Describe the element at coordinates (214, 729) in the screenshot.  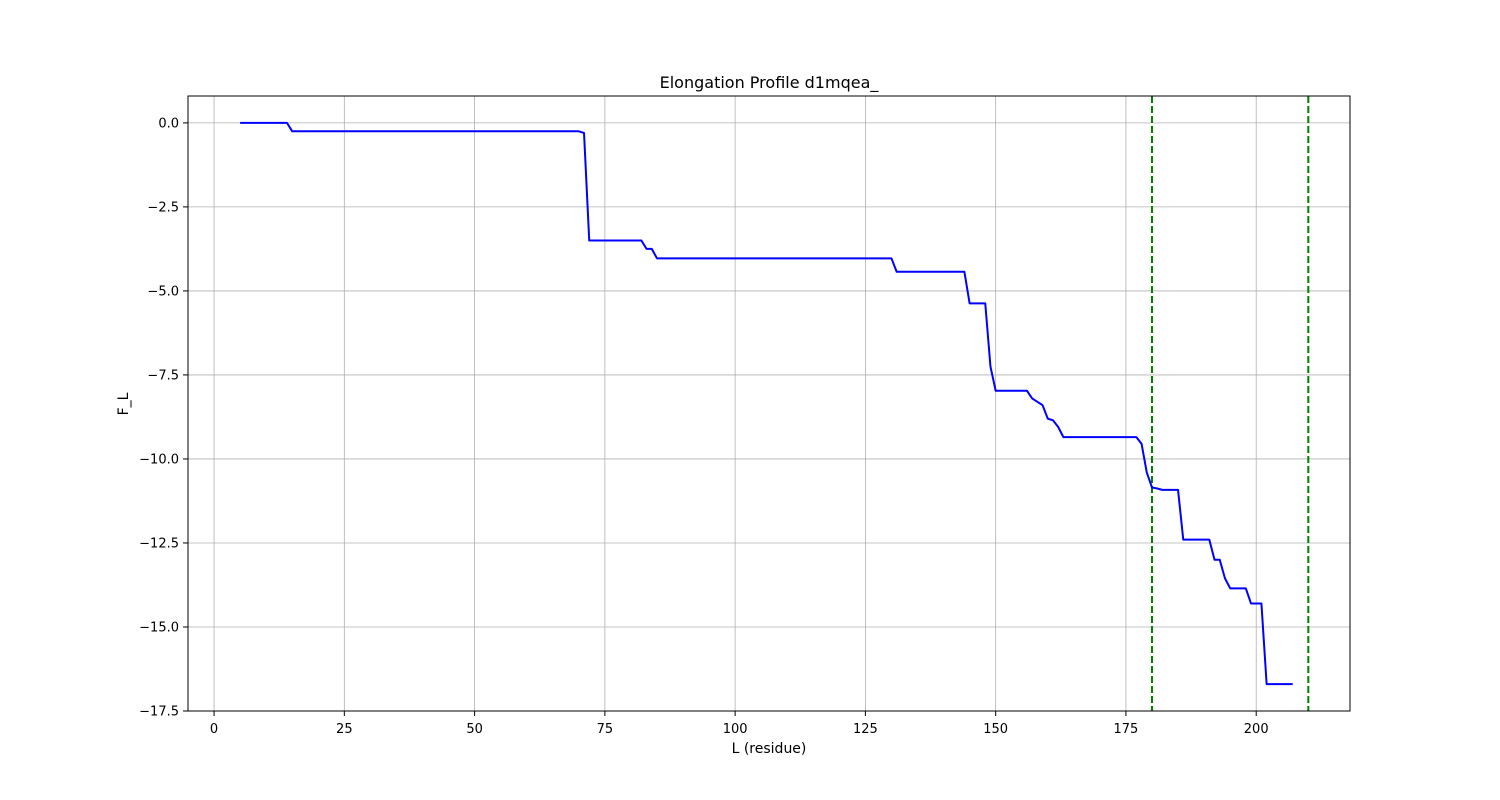
I see `x-tick-label: 0` at that location.